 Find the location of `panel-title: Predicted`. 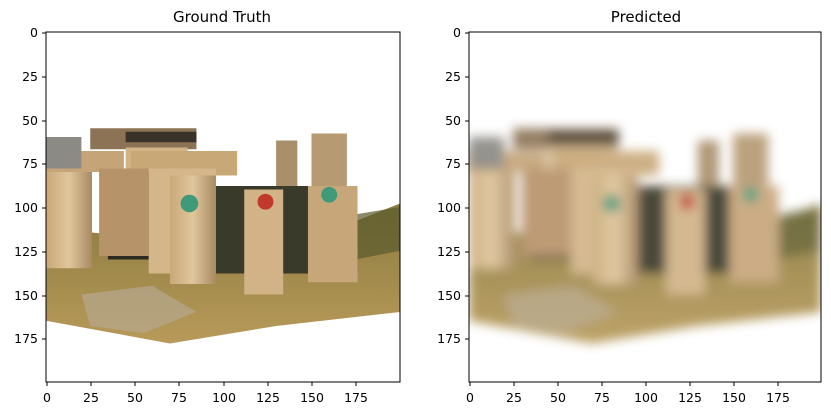

panel-title: Predicted is located at coordinates (646, 17).